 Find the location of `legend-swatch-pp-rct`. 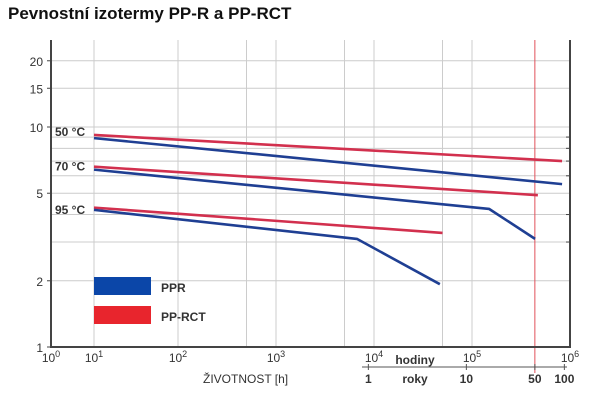

legend-swatch-pp-rct is located at coordinates (122, 315).